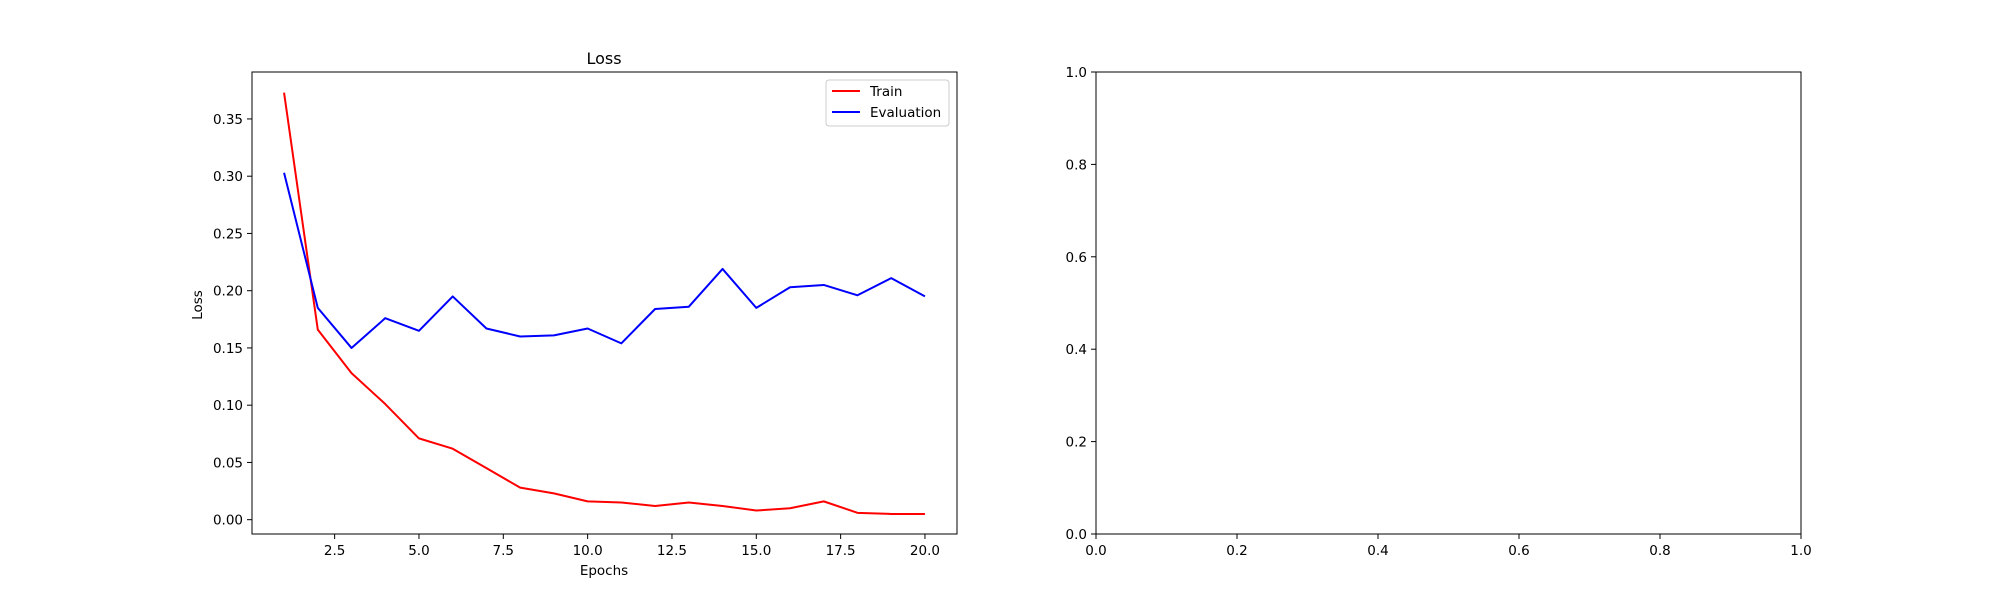 Image resolution: width=2000 pixels, height=600 pixels. Describe the element at coordinates (1081, 304) in the screenshot. I see `y-ticks: 0.0 0.2 0.4 0.6 0.8 1.0` at that location.